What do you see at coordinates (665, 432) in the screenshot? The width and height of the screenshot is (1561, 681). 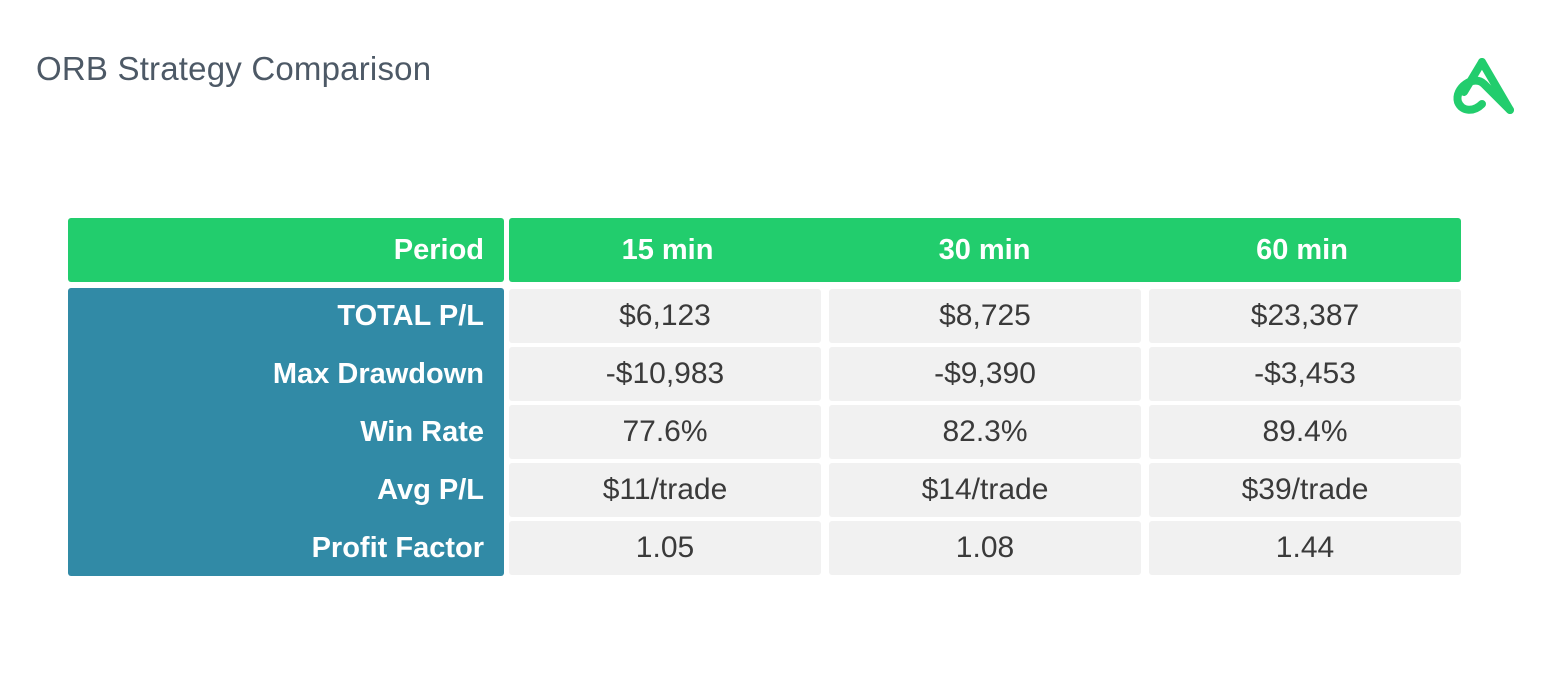 I see `table-cell: 77.6%` at bounding box center [665, 432].